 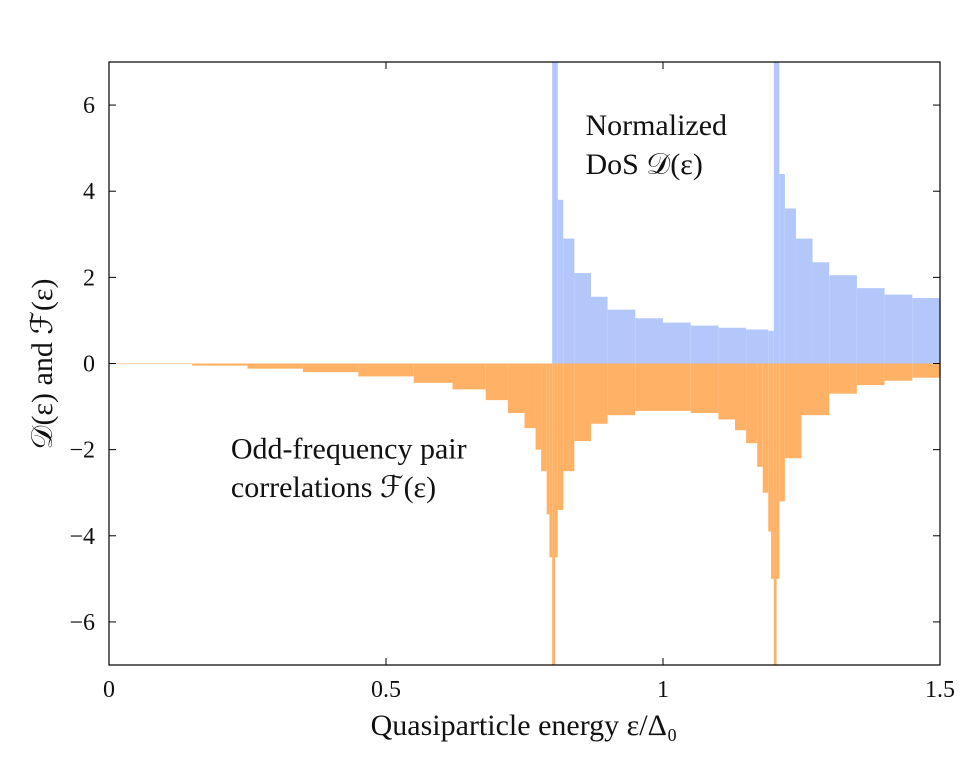 I want to click on y-tick-label: 4, so click(x=89, y=192).